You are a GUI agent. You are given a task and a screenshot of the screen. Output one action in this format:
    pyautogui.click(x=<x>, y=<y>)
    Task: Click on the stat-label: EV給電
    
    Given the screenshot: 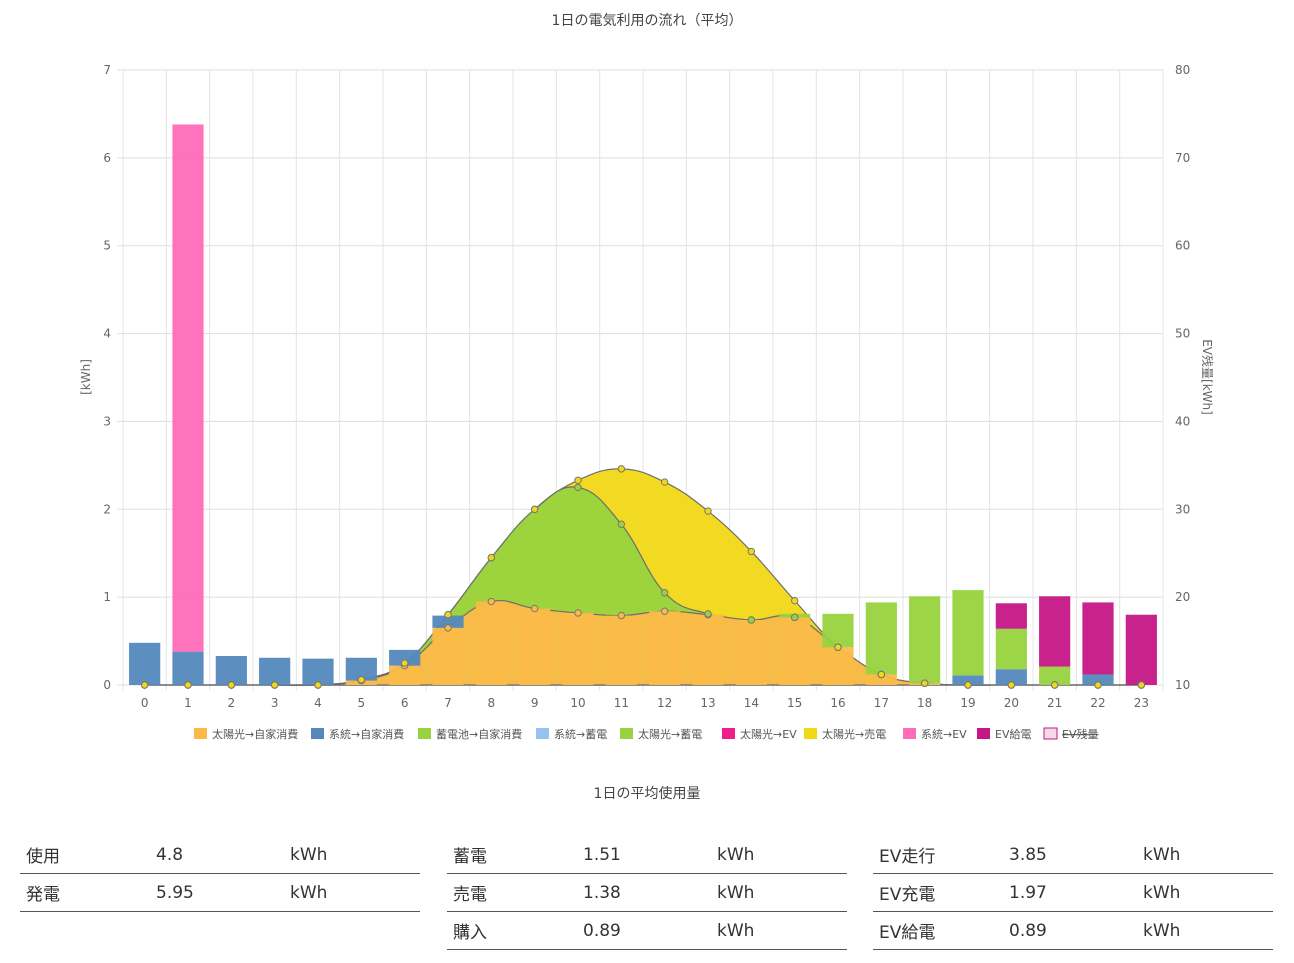 What is the action you would take?
    pyautogui.click(x=938, y=930)
    